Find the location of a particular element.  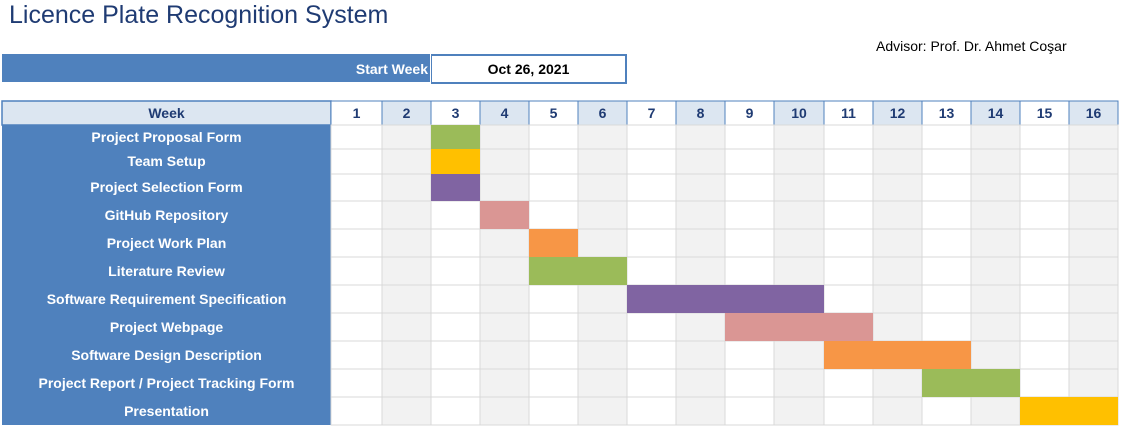

week-number: 3 is located at coordinates (455, 113).